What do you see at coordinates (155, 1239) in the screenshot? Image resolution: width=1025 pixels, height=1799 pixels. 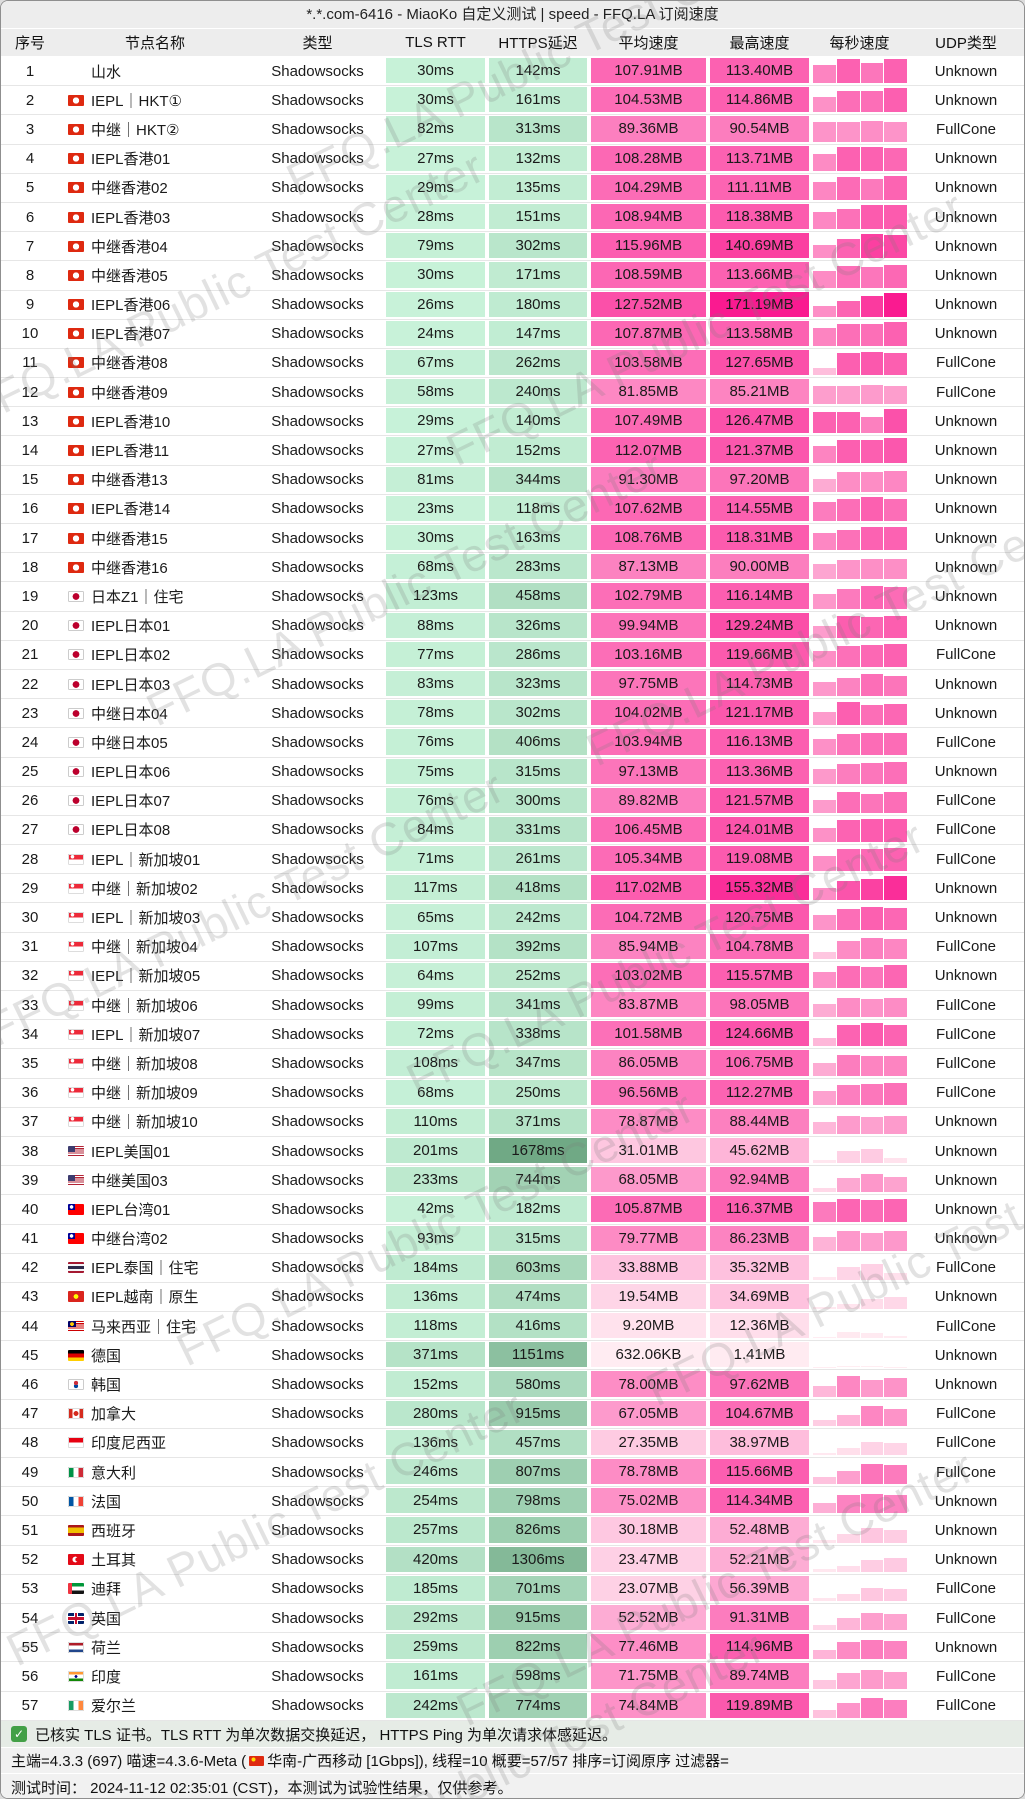 I see `cell-node-name: 中继台湾02` at bounding box center [155, 1239].